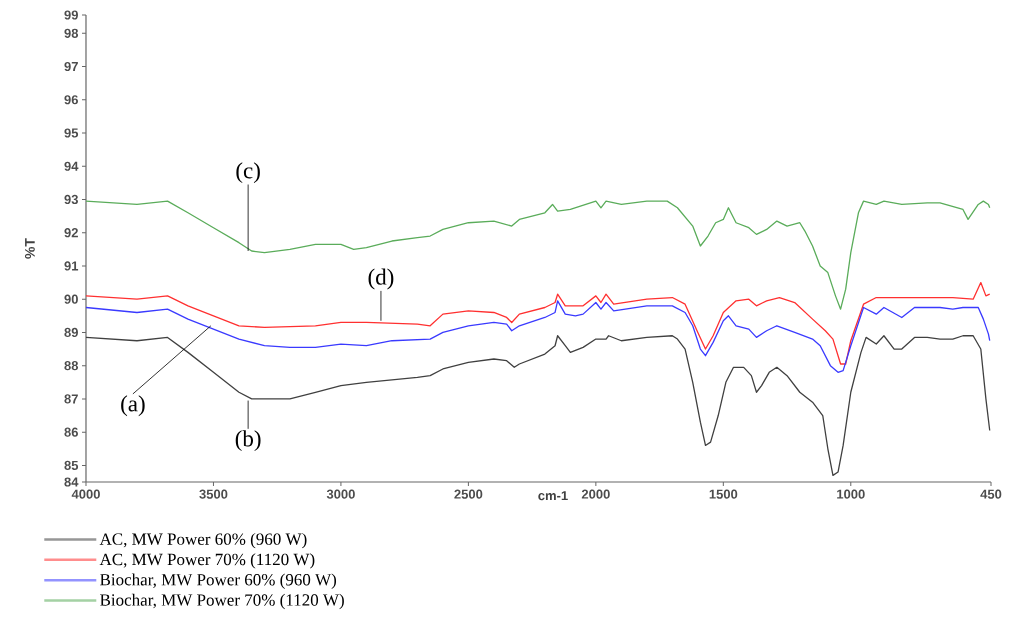 This screenshot has width=1009, height=637. I want to click on x-tick-label: 3000, so click(340, 494).